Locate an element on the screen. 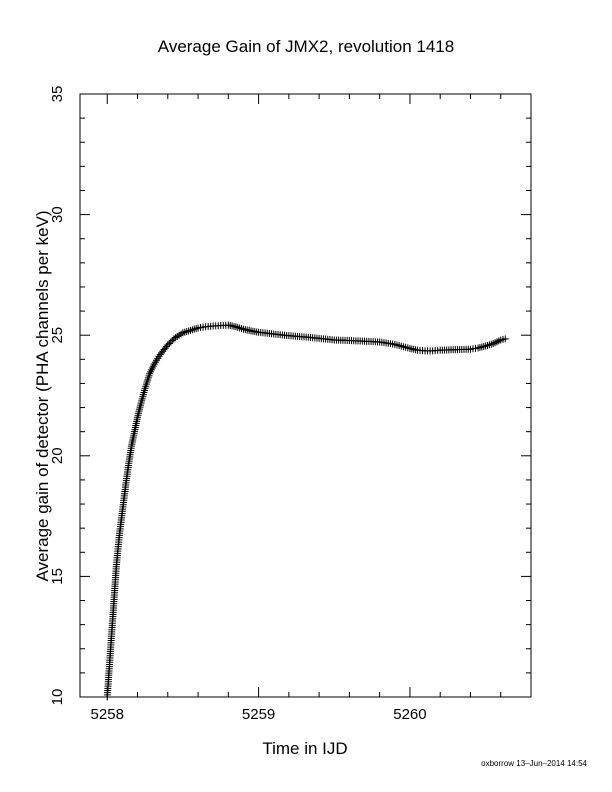  y-tick-labels: 10 15 20 25 30 35 is located at coordinates (57, 396).